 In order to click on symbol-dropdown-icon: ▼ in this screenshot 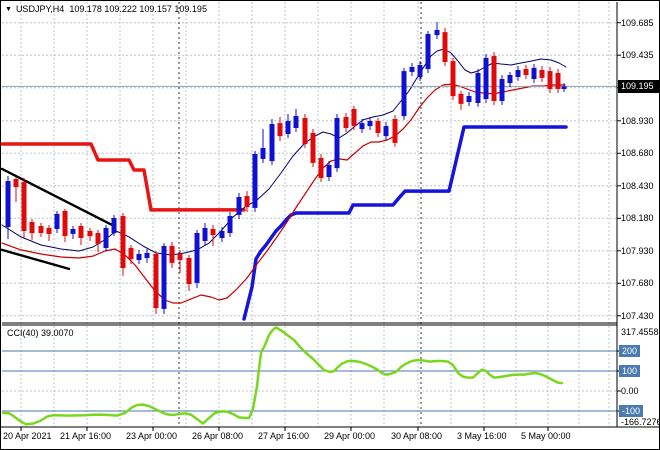, I will do `click(8, 9)`.